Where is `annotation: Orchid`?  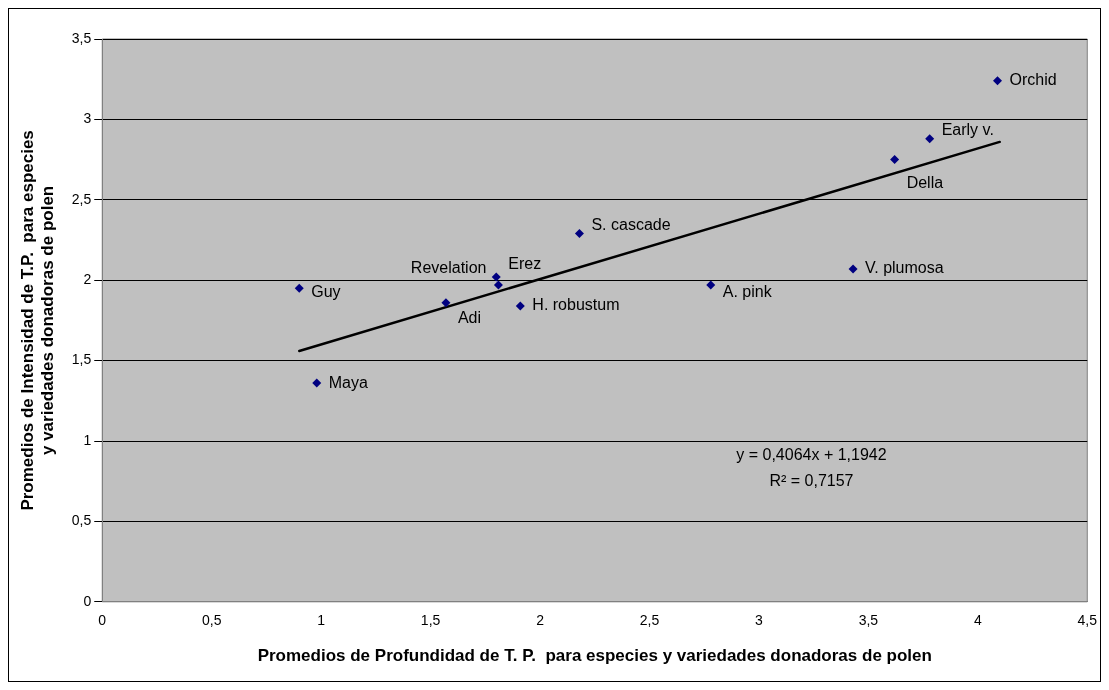
annotation: Orchid is located at coordinates (1033, 80).